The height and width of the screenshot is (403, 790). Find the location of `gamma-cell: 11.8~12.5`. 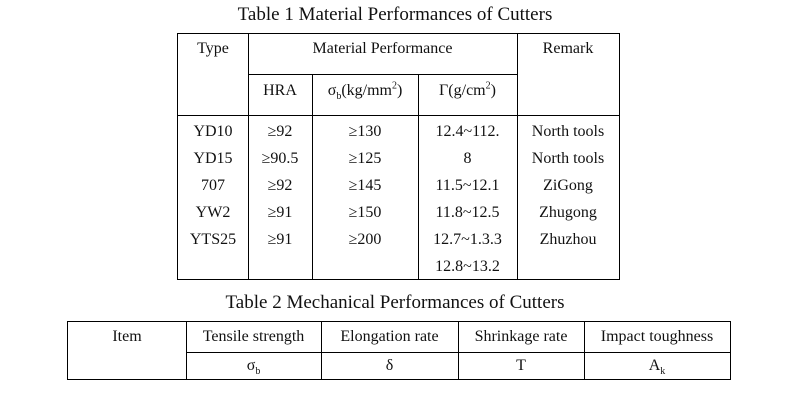

gamma-cell: 11.8~12.5 is located at coordinates (467, 212).